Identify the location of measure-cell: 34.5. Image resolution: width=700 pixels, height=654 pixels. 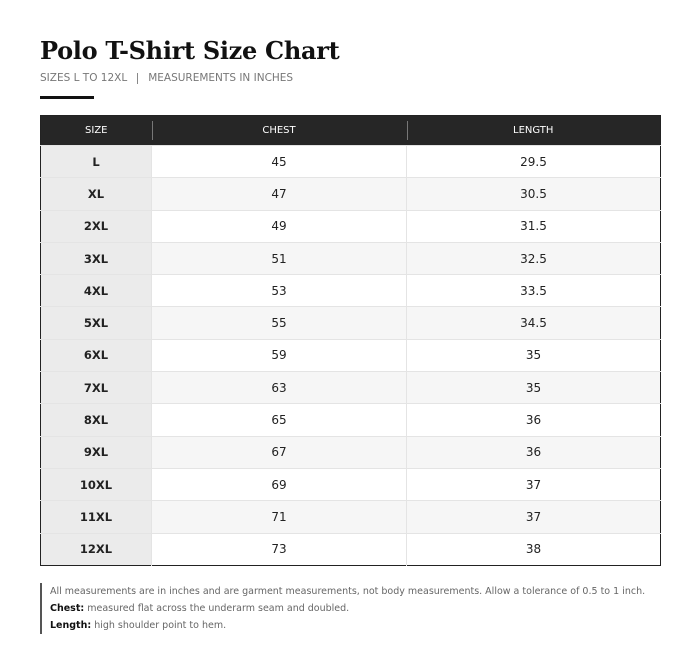
(533, 323).